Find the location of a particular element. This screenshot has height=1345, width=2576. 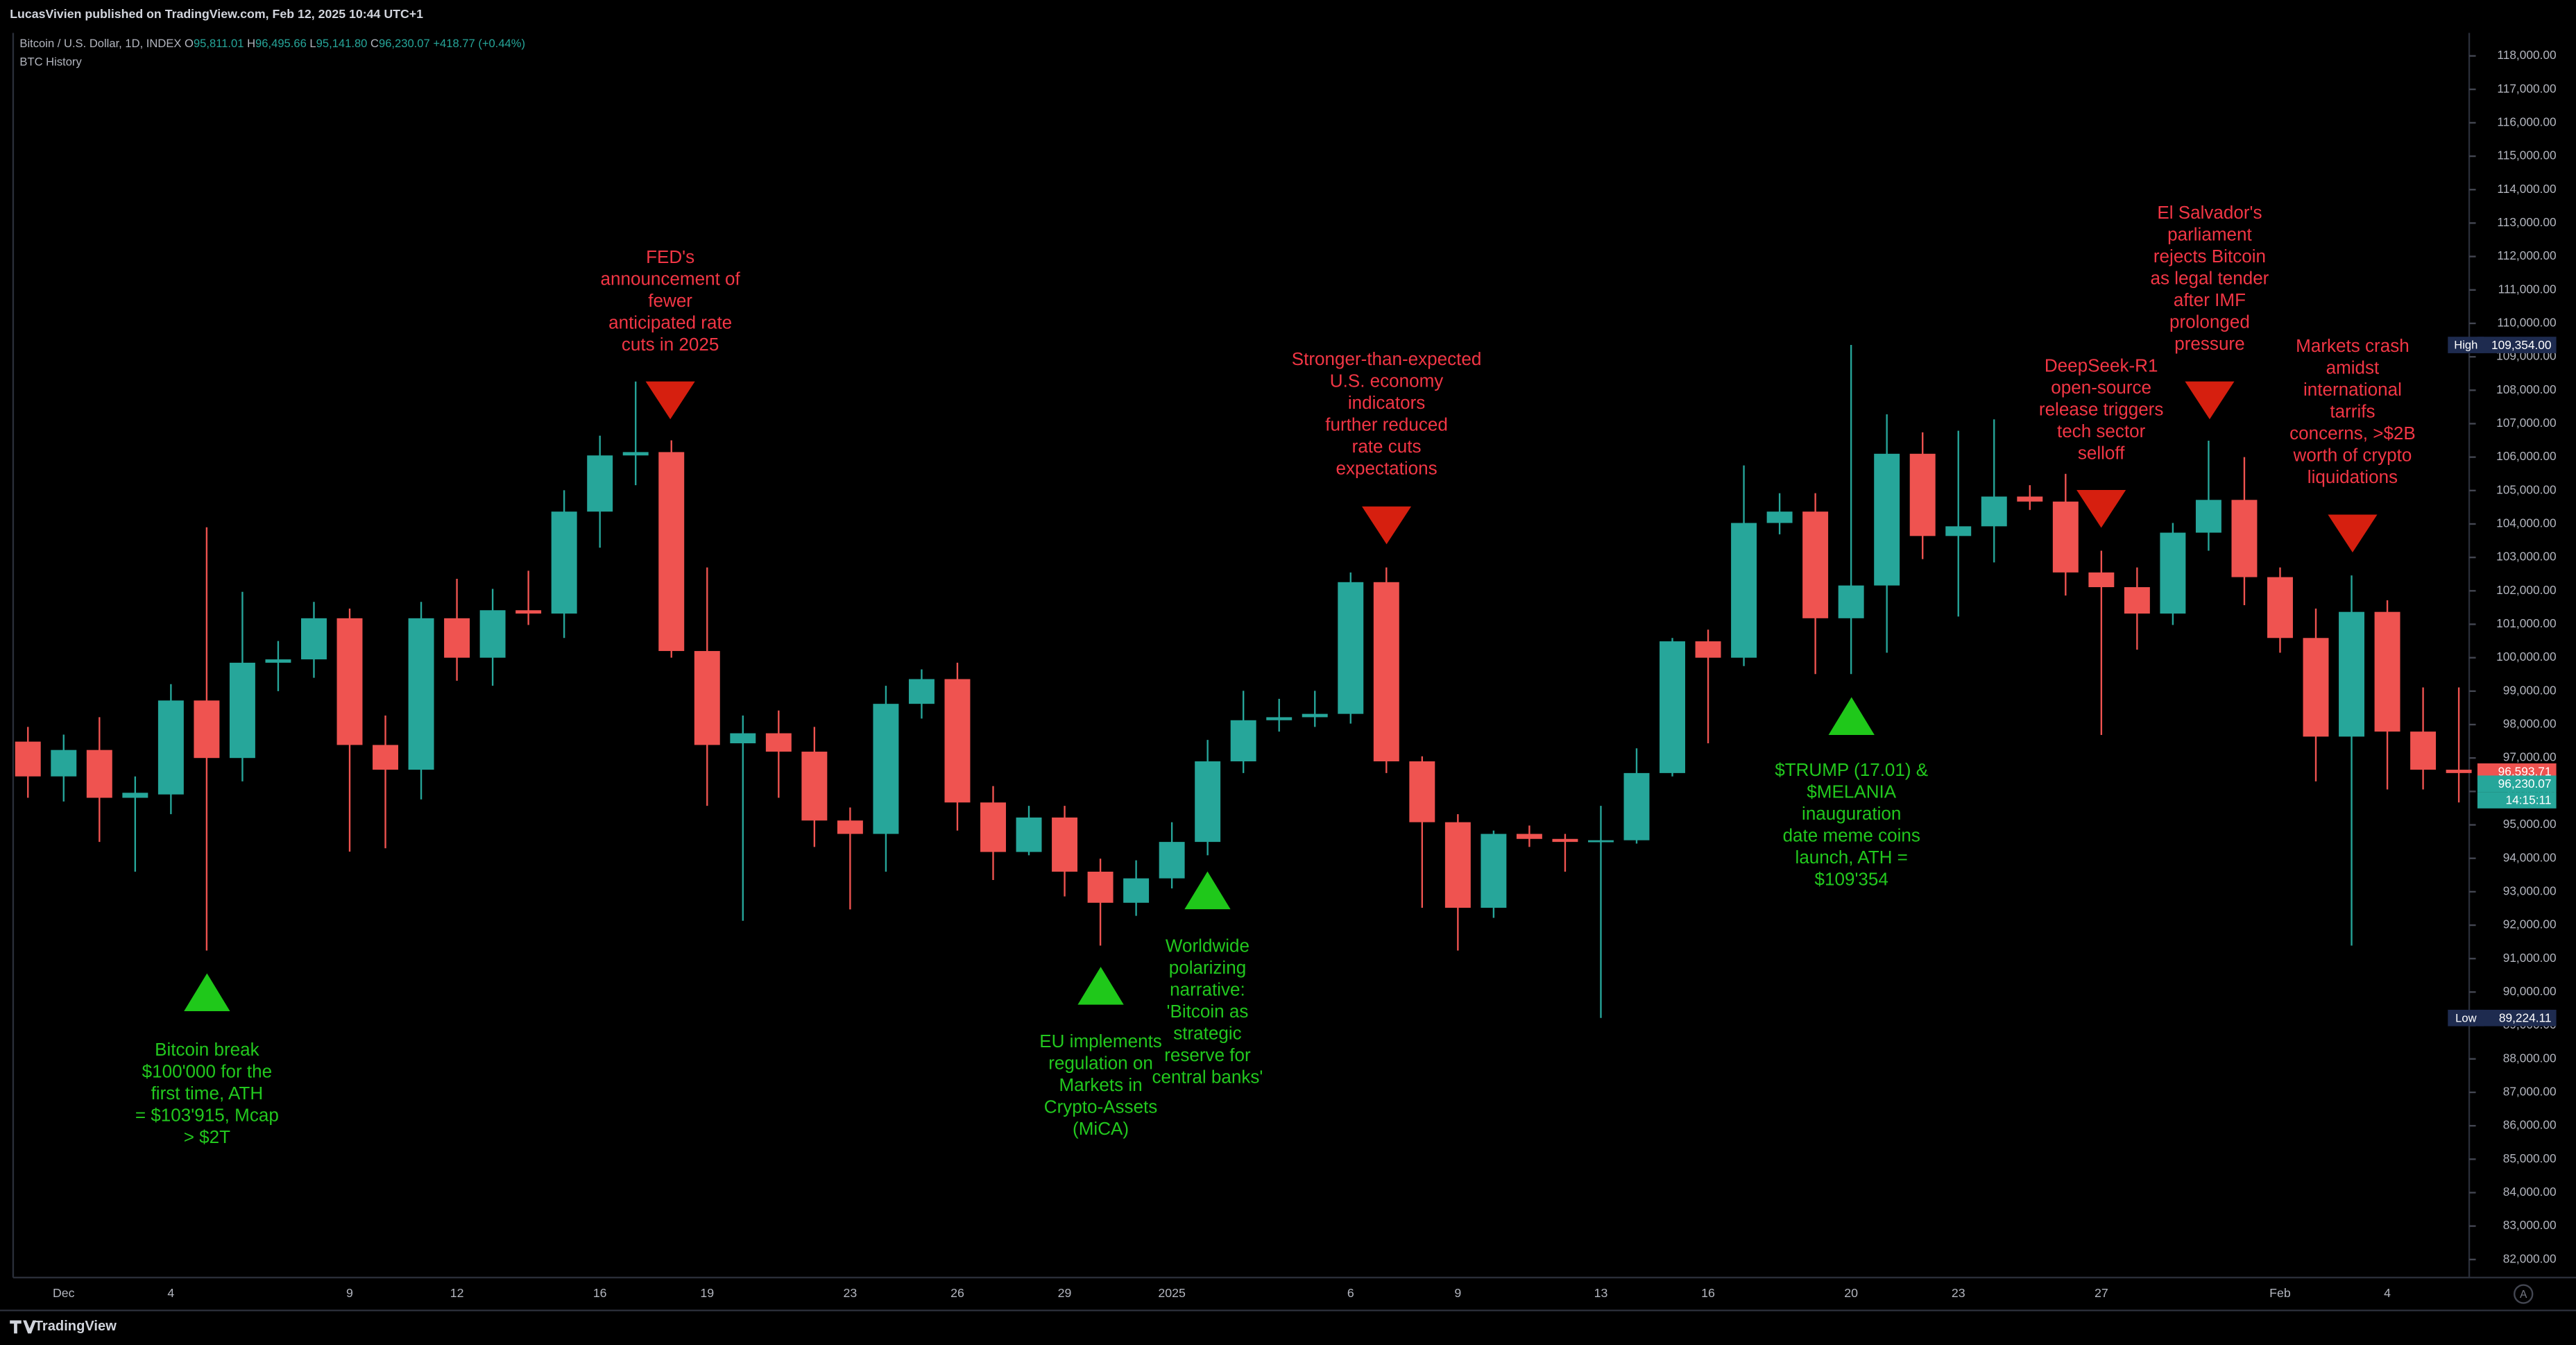

annotation-line: Crypto-Assets is located at coordinates (1101, 1106).